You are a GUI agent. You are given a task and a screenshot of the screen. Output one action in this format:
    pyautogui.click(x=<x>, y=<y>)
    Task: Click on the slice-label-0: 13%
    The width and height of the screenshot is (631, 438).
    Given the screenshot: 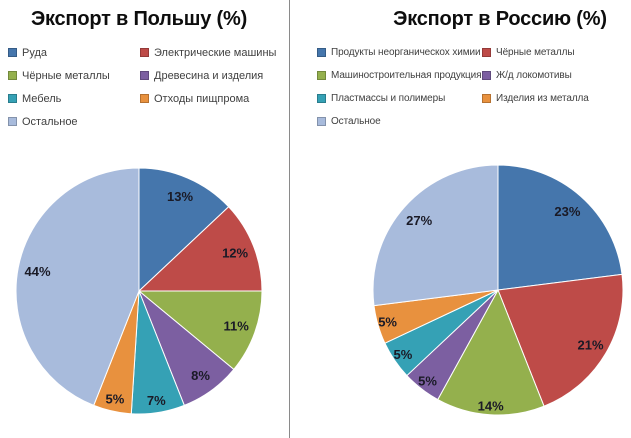 What is the action you would take?
    pyautogui.click(x=180, y=196)
    